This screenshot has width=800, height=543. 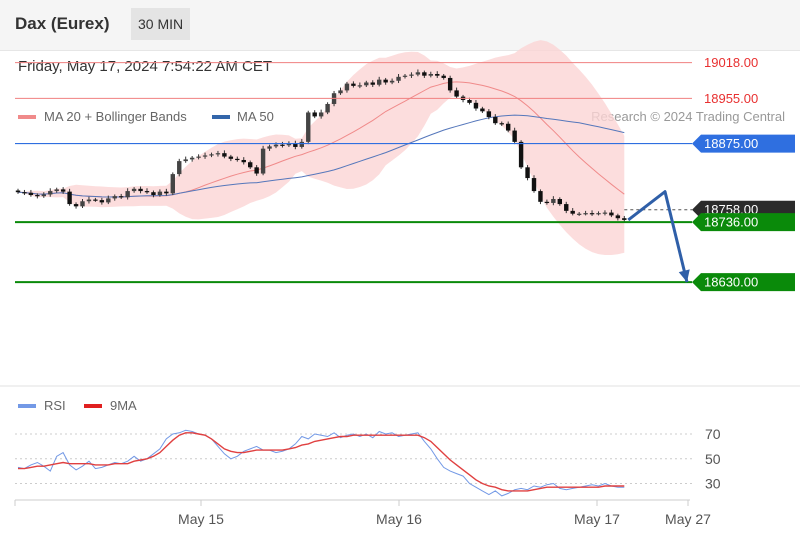 I want to click on level-label: 19018.00, so click(x=731, y=62).